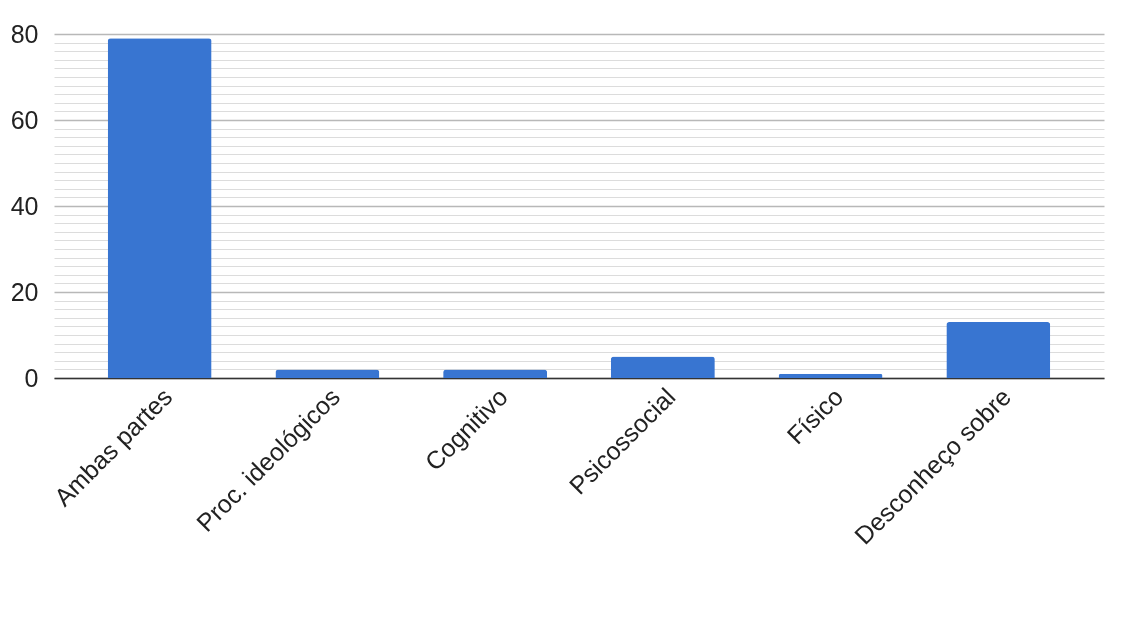  I want to click on y-tick-label: 0, so click(31, 377).